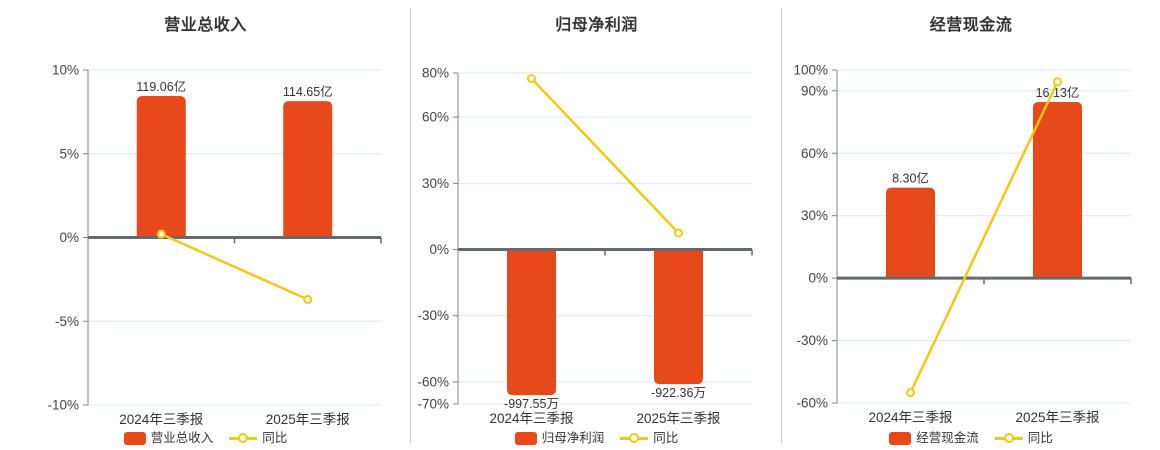 The image size is (1160, 450). I want to click on chart-title: 归母净利润, so click(596, 25).